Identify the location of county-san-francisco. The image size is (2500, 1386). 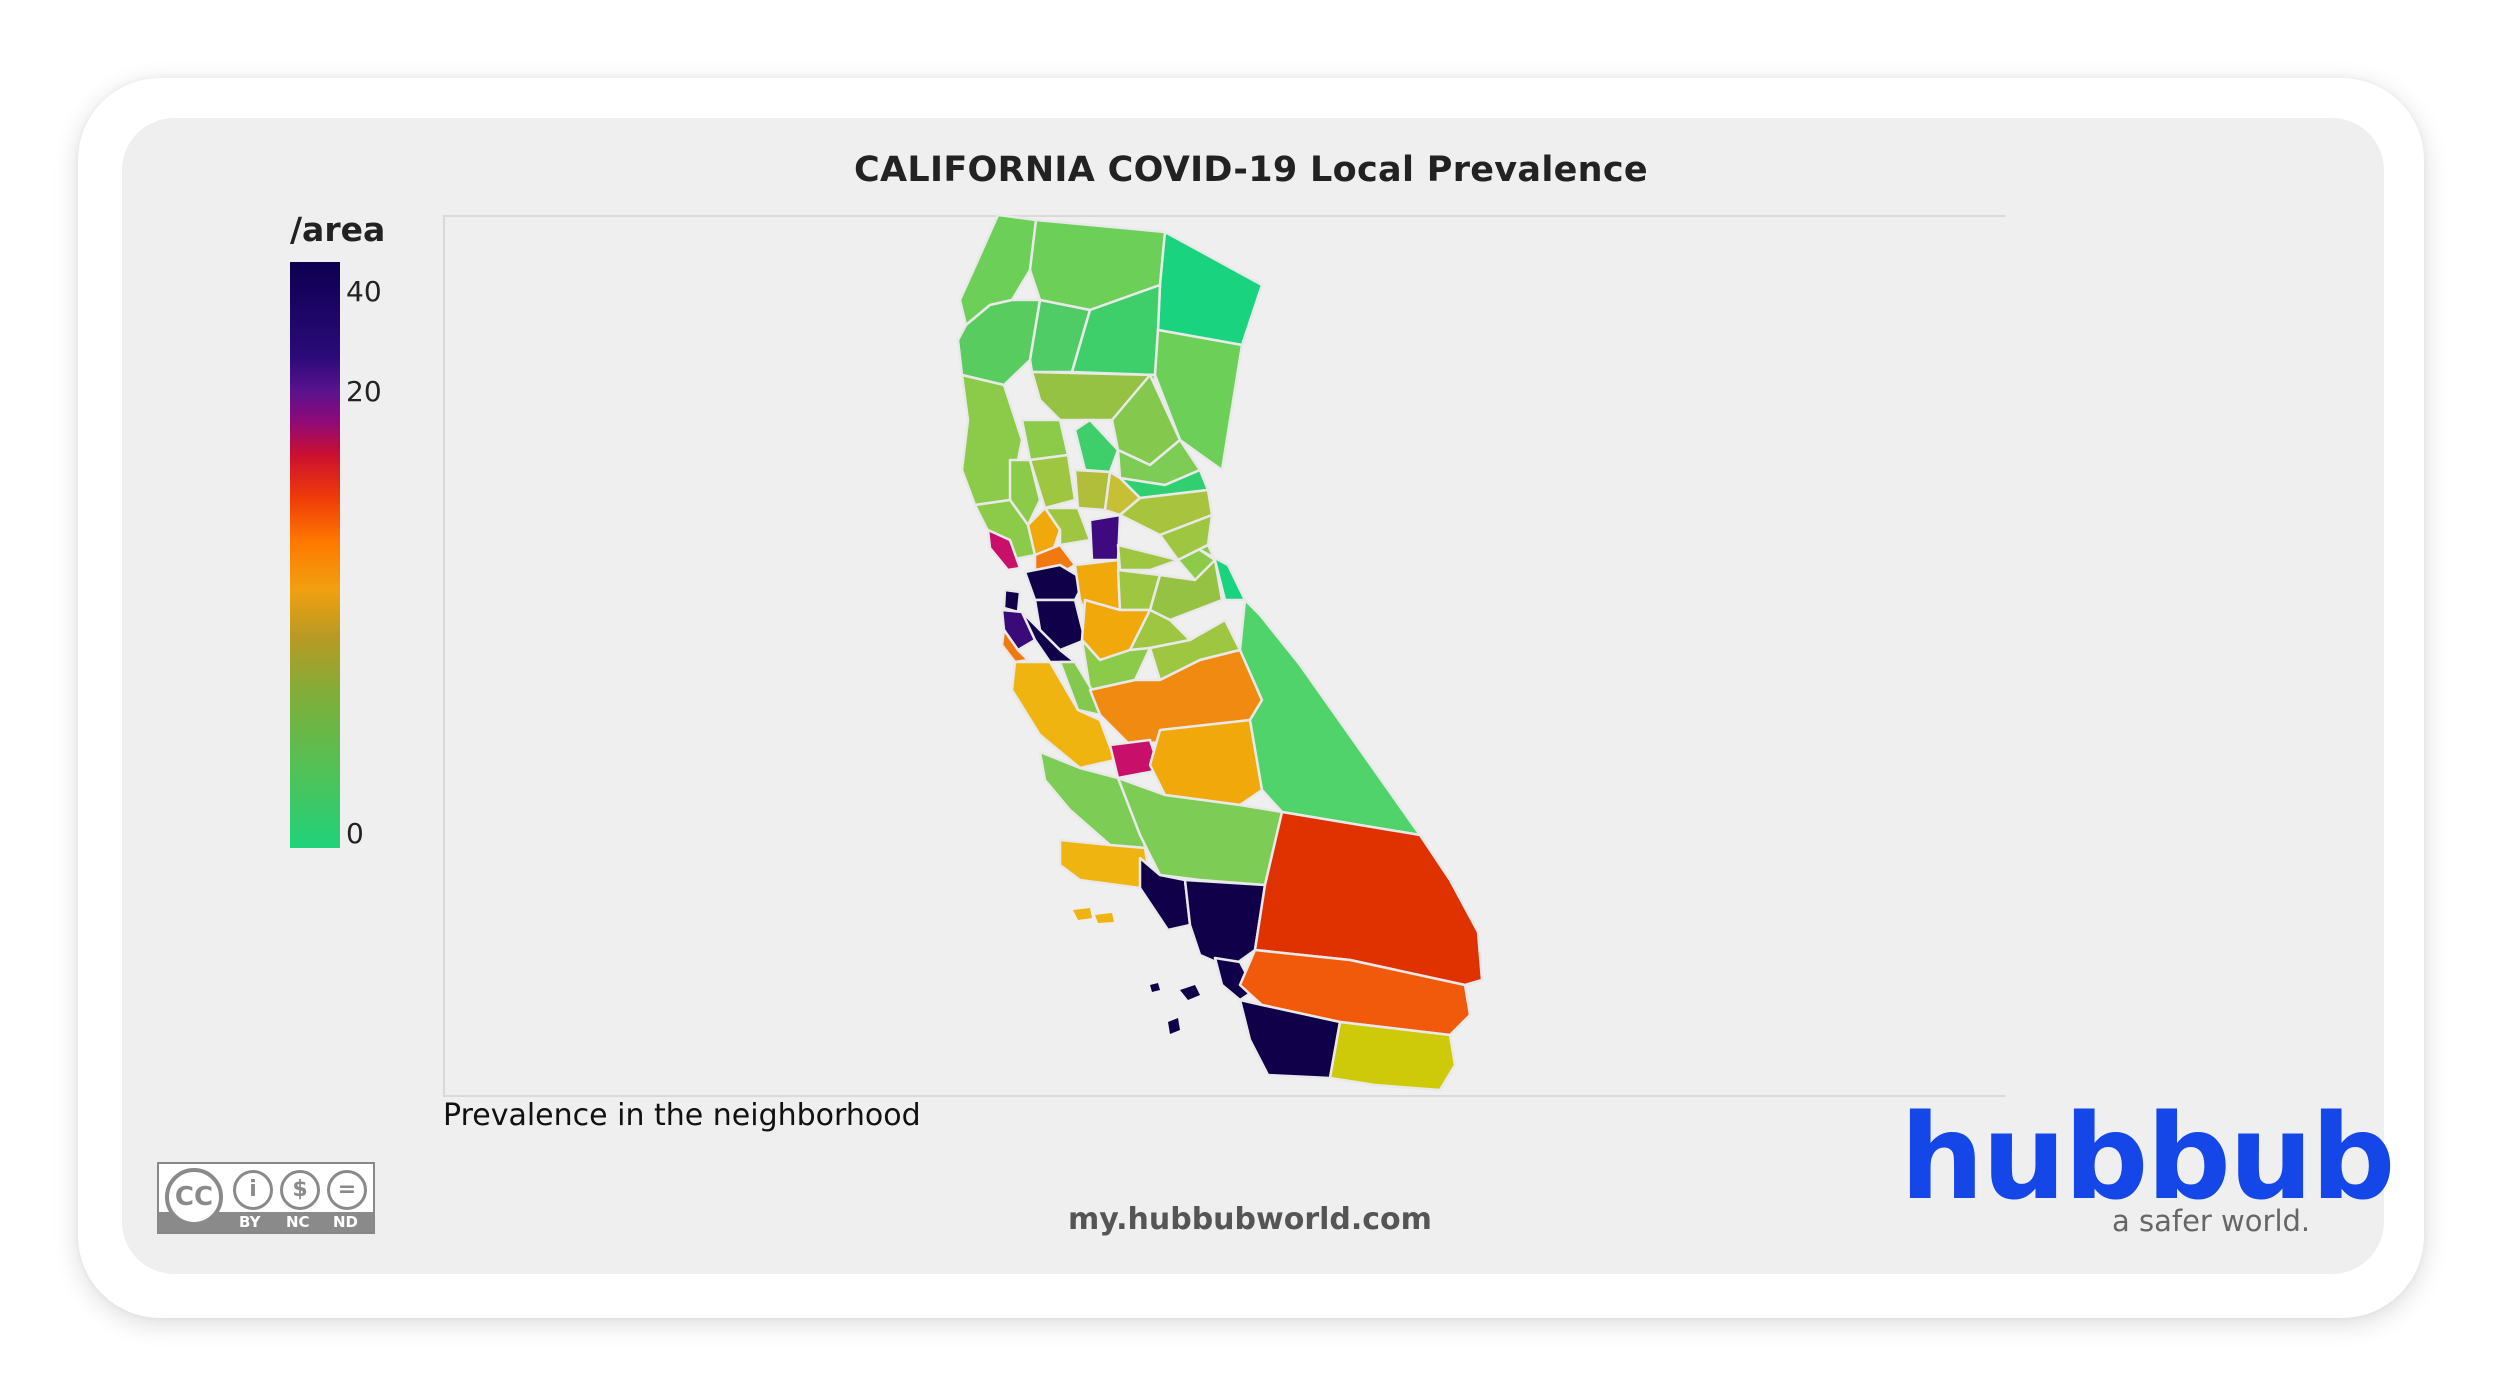
(1012, 601).